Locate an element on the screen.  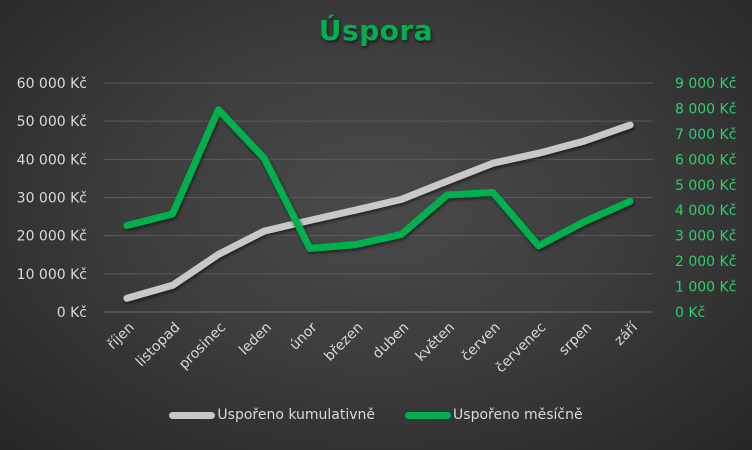
x-axis-tick: červenec is located at coordinates (521, 348).